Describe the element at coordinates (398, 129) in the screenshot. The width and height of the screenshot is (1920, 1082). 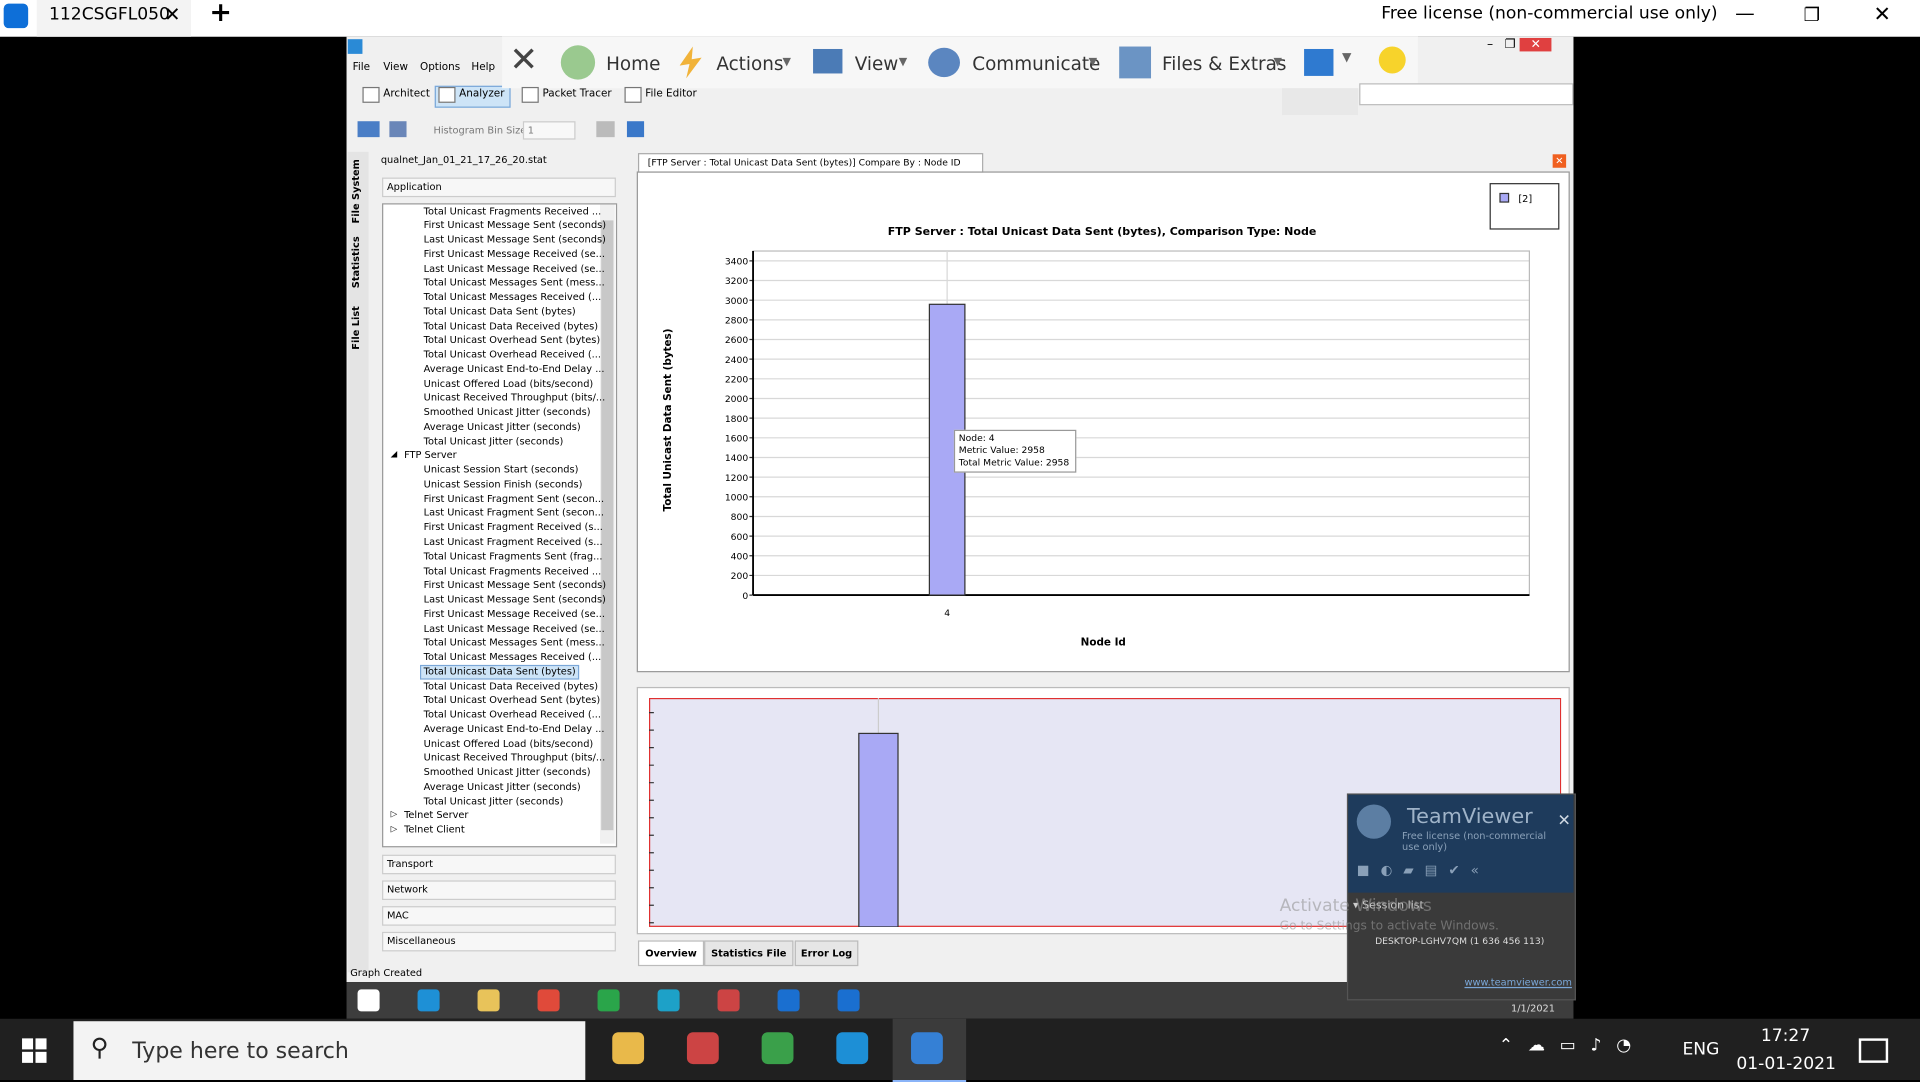
I see `clear-icon` at that location.